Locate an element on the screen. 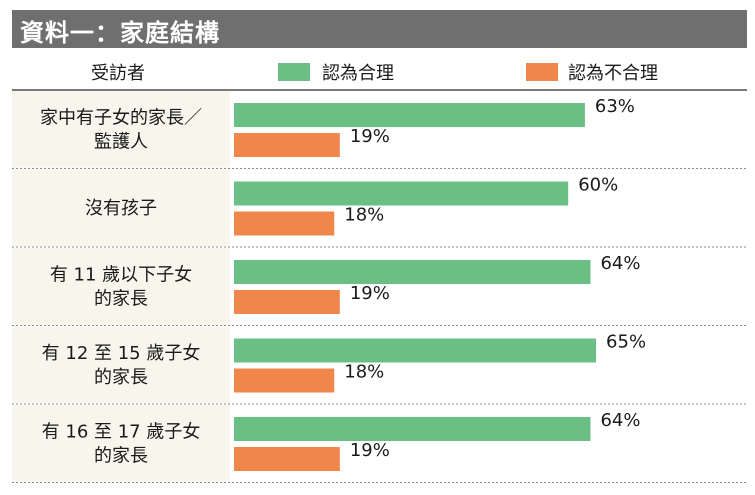  chart-title: 資料一：家庭結構 is located at coordinates (120, 33).